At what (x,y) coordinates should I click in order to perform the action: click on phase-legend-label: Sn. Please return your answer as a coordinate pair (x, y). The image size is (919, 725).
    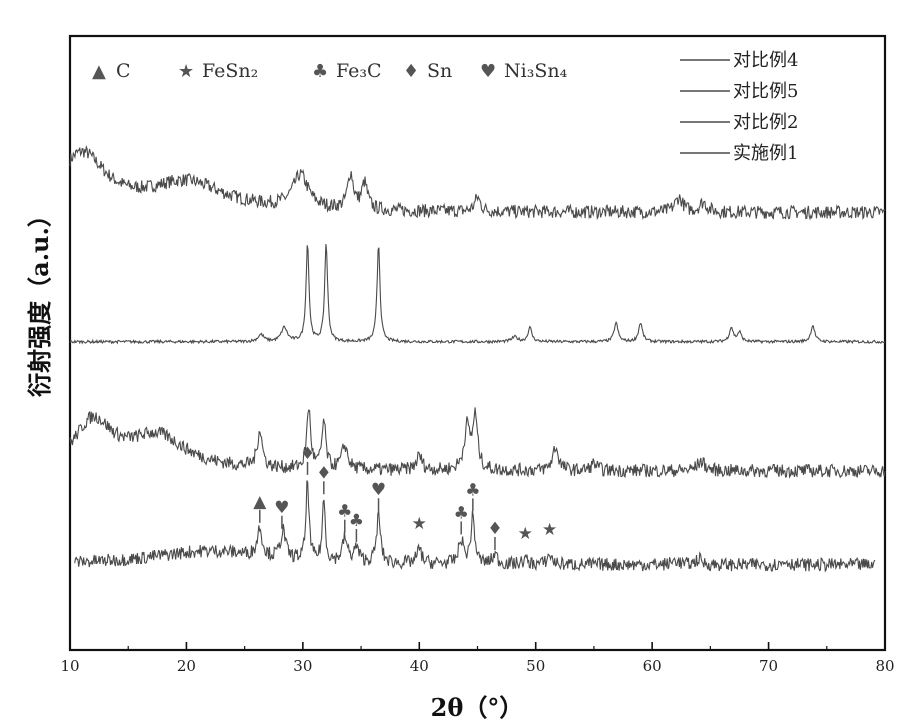
    Looking at the image, I should click on (439, 71).